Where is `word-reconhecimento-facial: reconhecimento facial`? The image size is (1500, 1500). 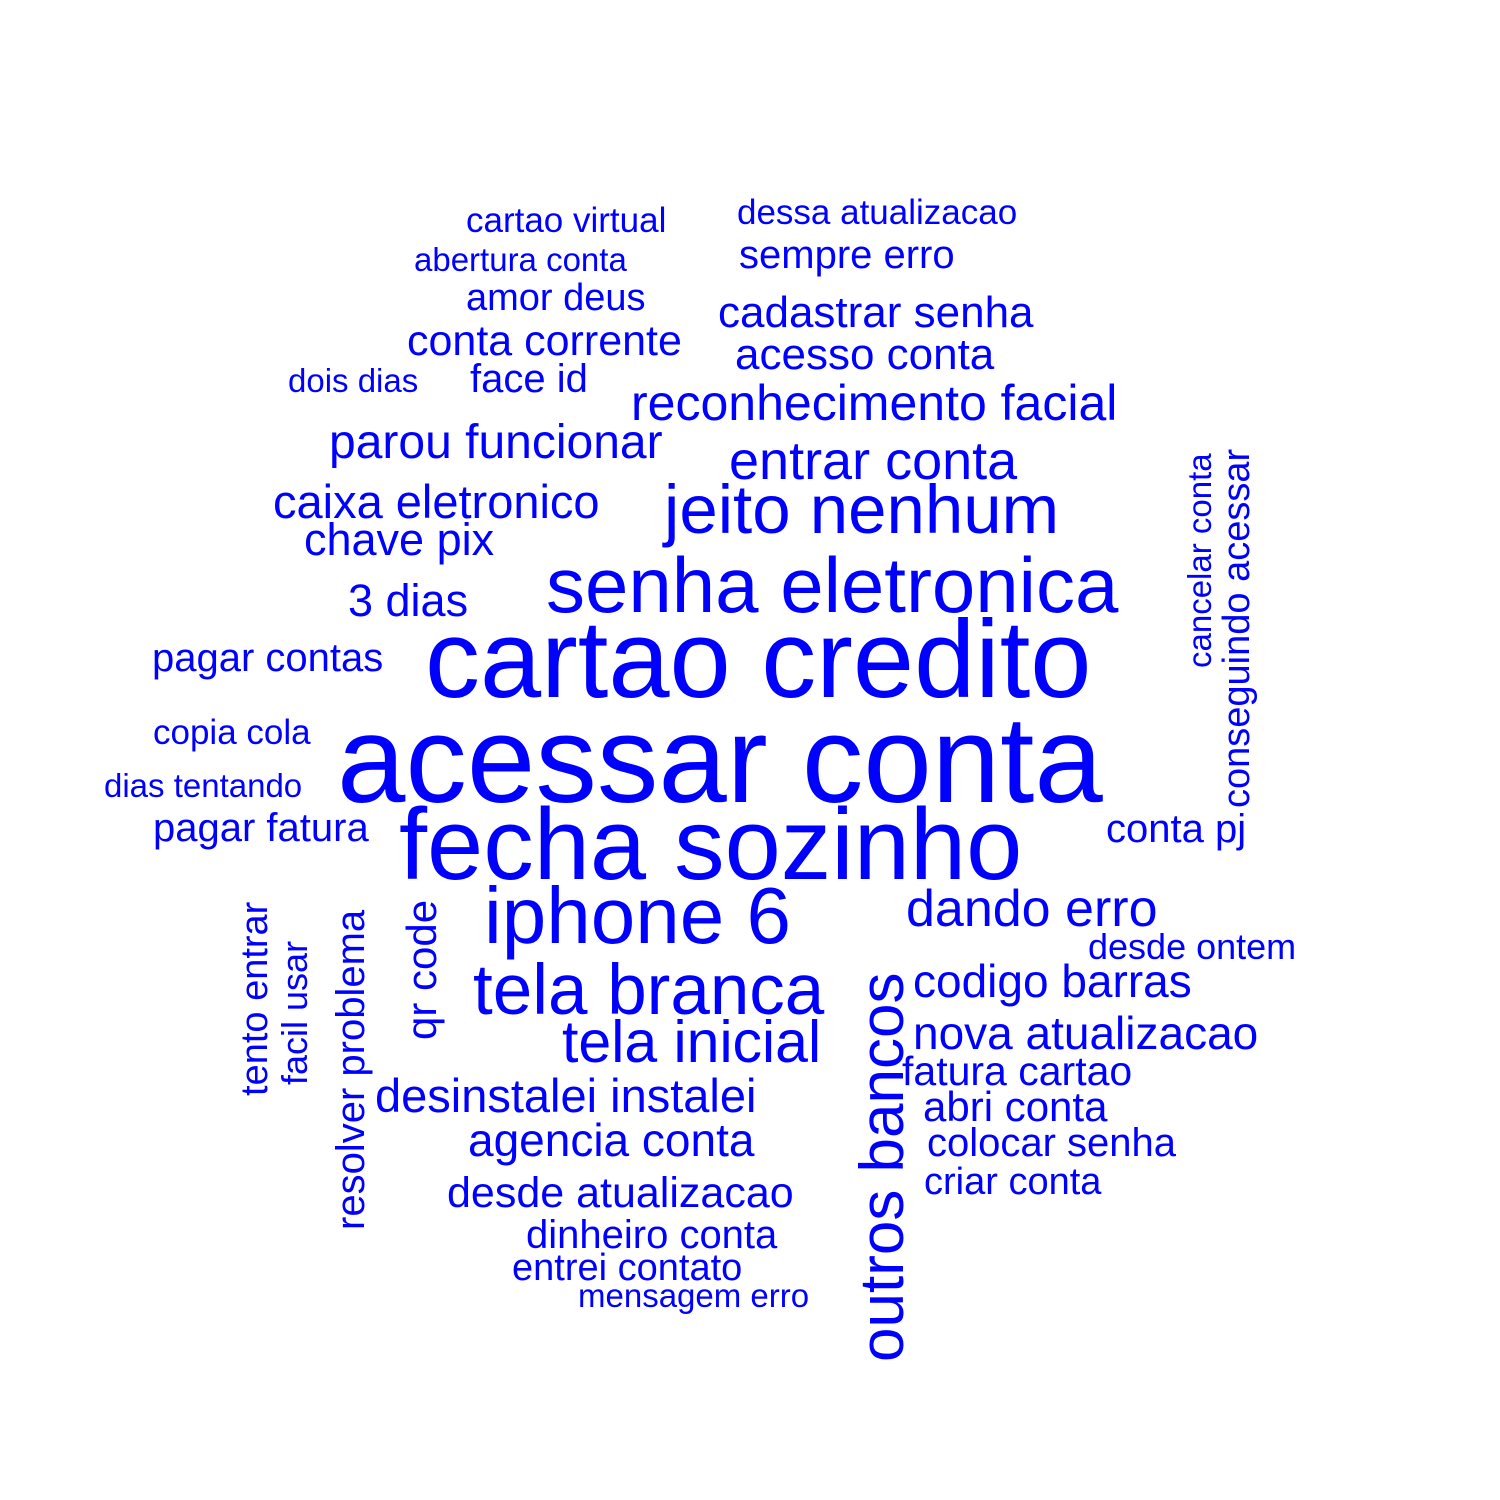 word-reconhecimento-facial: reconhecimento facial is located at coordinates (874, 403).